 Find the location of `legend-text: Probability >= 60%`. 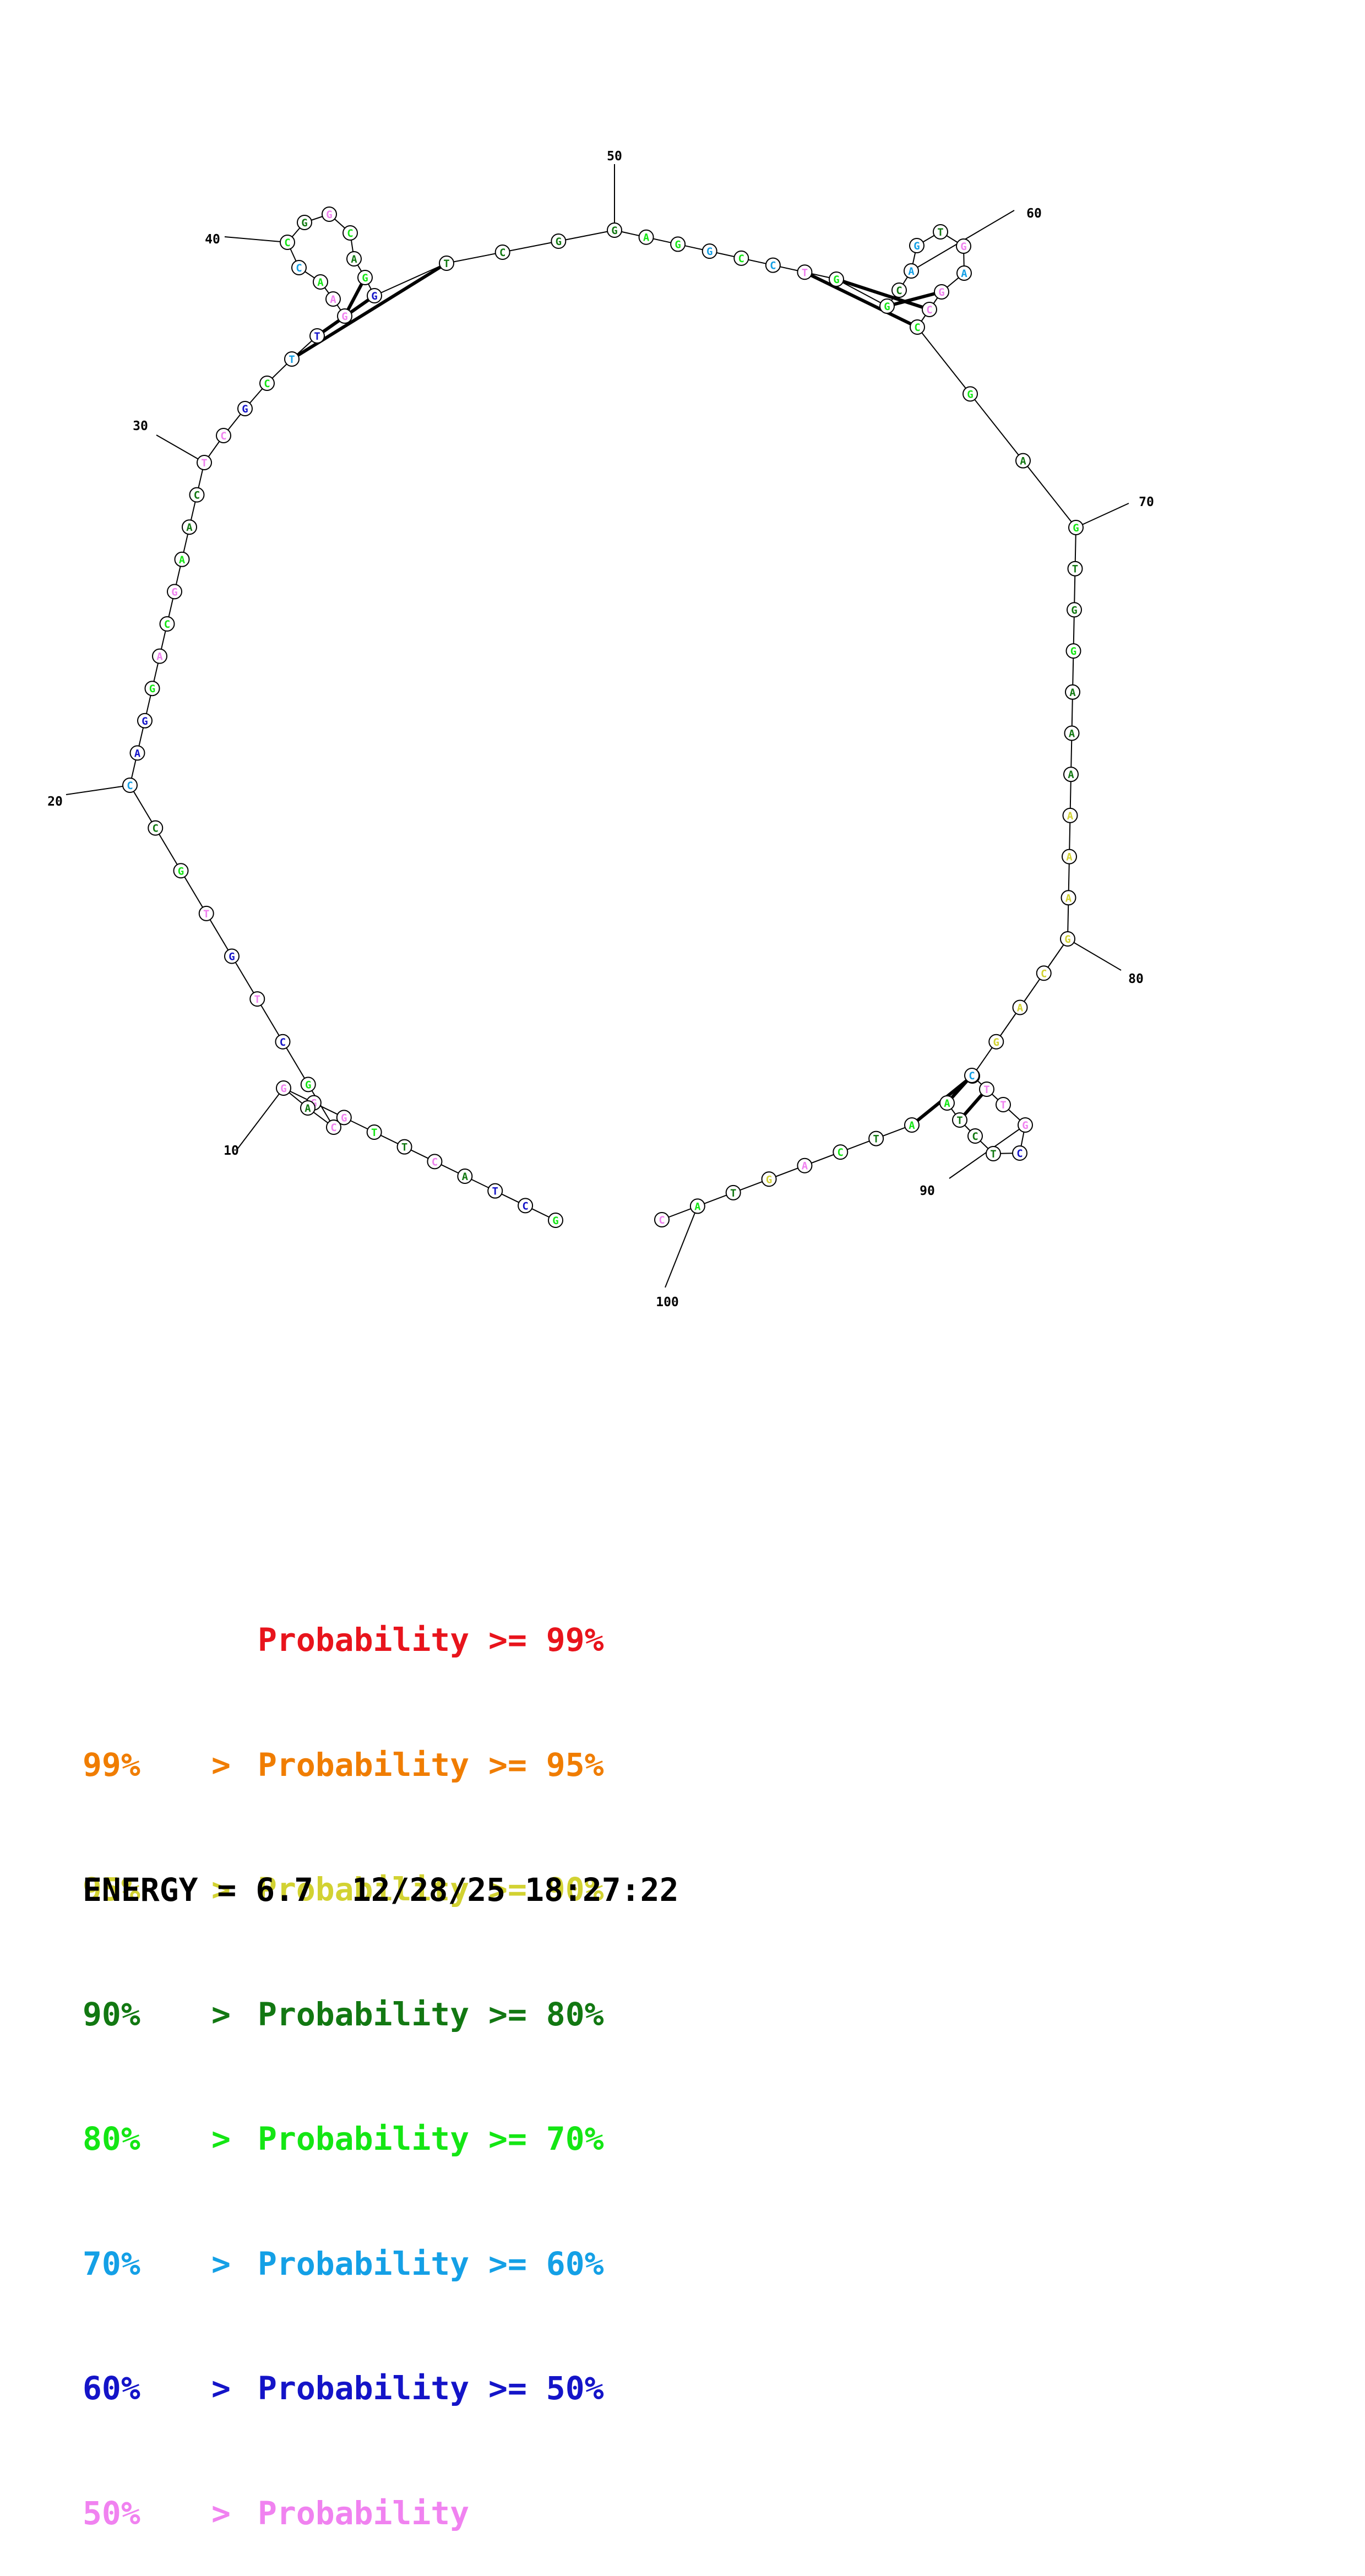

legend-text: Probability >= 60% is located at coordinates (431, 2263).